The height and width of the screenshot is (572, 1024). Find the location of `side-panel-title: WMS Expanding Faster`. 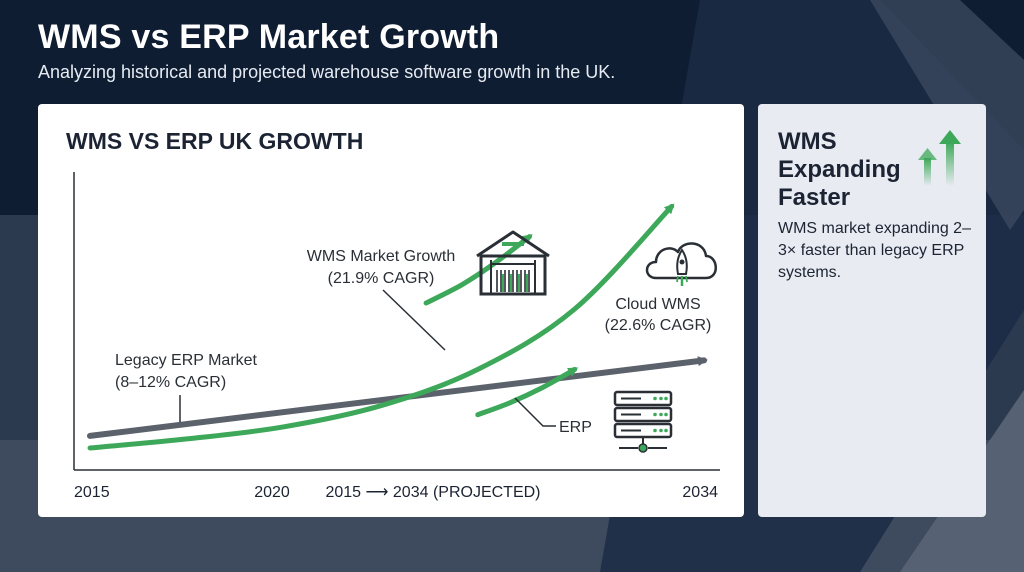

side-panel-title: WMS Expanding Faster is located at coordinates (839, 169).